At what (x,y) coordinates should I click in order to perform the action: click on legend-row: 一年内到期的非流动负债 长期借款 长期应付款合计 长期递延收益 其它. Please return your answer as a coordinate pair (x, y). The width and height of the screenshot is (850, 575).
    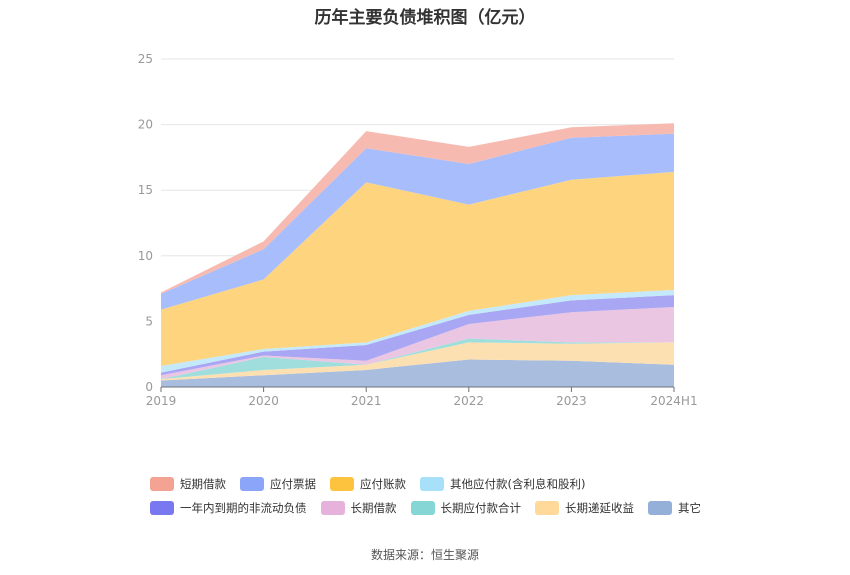
    Looking at the image, I should click on (460, 508).